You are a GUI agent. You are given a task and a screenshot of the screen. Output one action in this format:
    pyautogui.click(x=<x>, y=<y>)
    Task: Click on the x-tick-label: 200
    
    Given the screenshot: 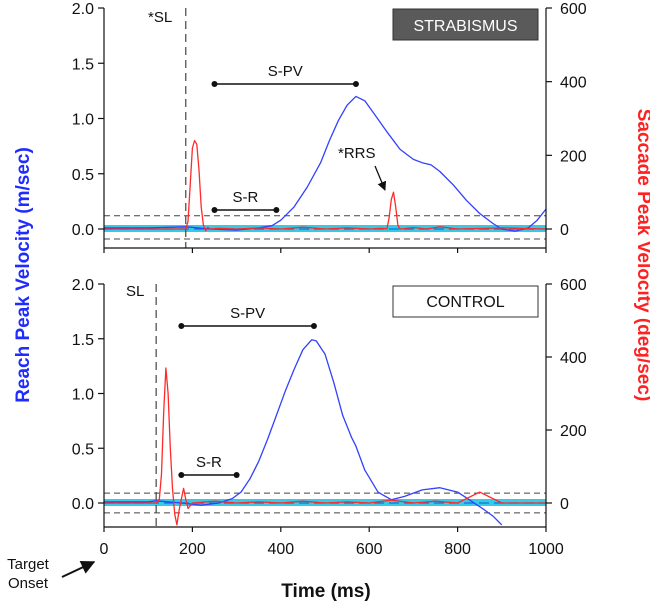 What is the action you would take?
    pyautogui.click(x=192, y=549)
    